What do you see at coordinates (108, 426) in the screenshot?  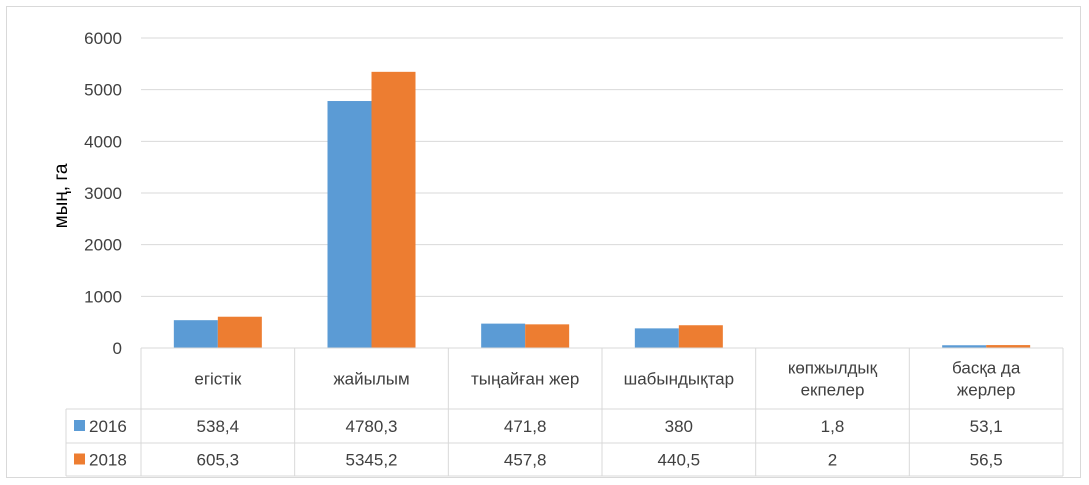 I see `legend-label-2016: 2016` at bounding box center [108, 426].